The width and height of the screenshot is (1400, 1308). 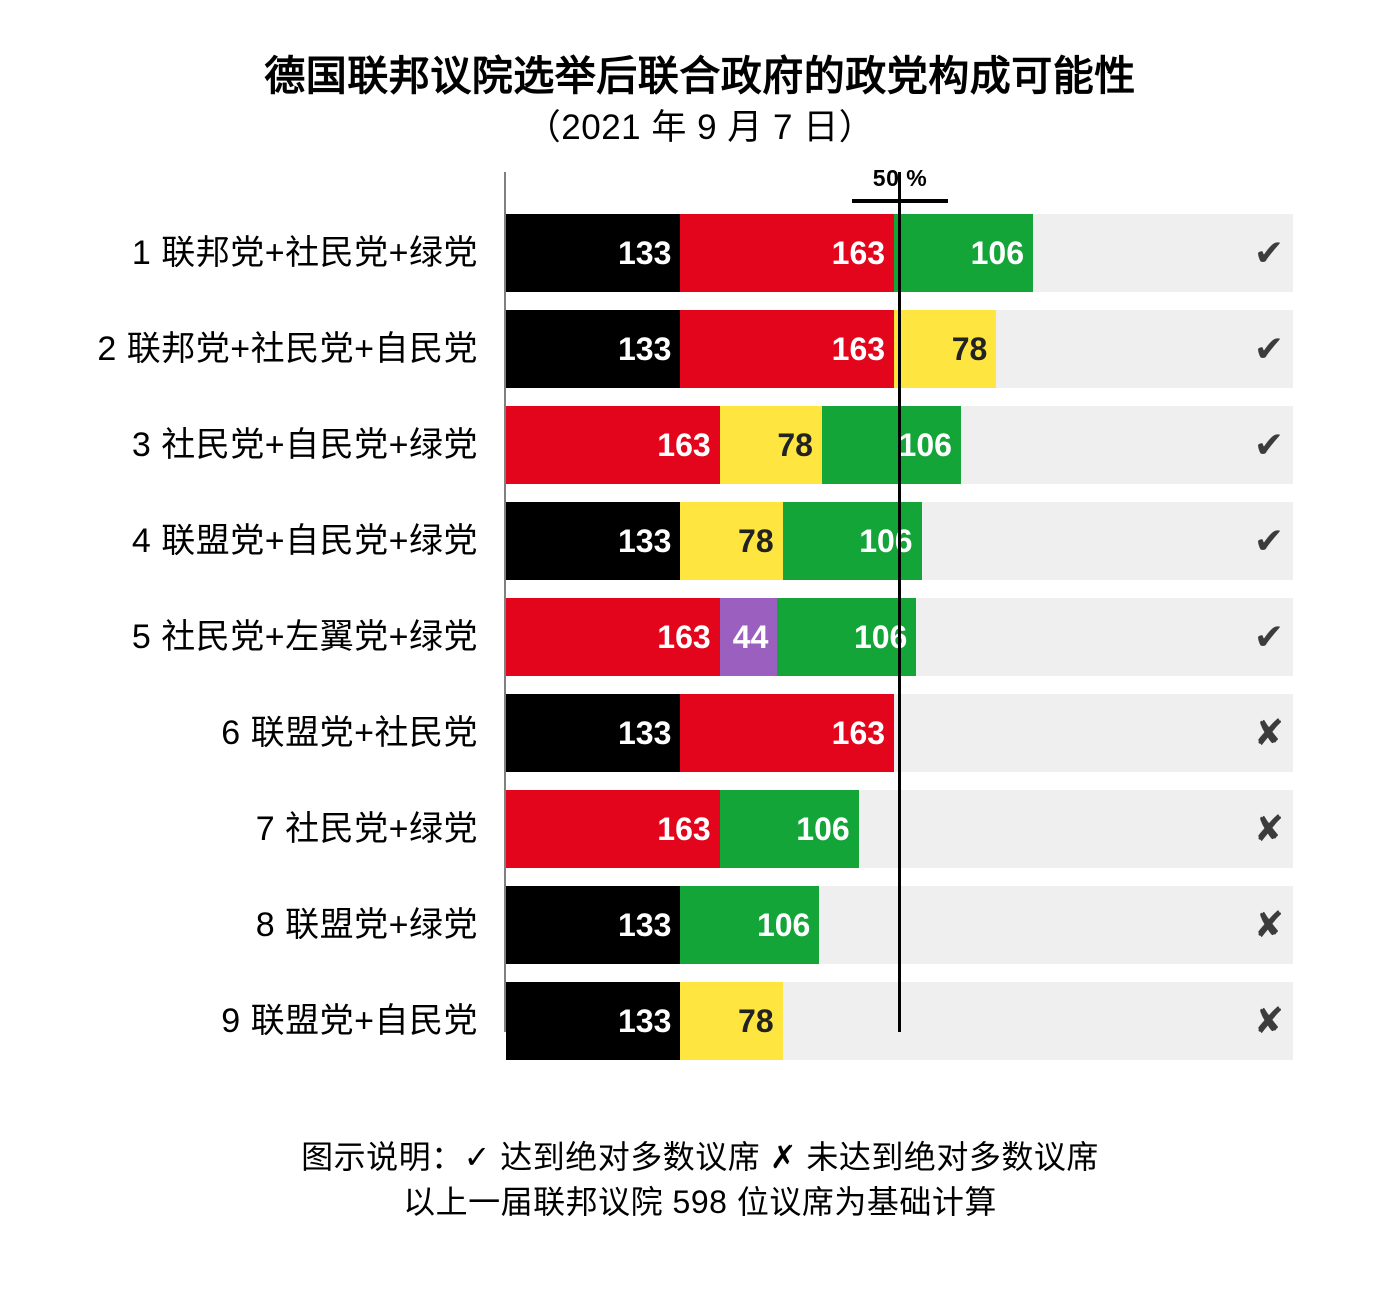 I want to click on chart-row: 8 联盟党+绿党 133 106 ✘, so click(x=700, y=925).